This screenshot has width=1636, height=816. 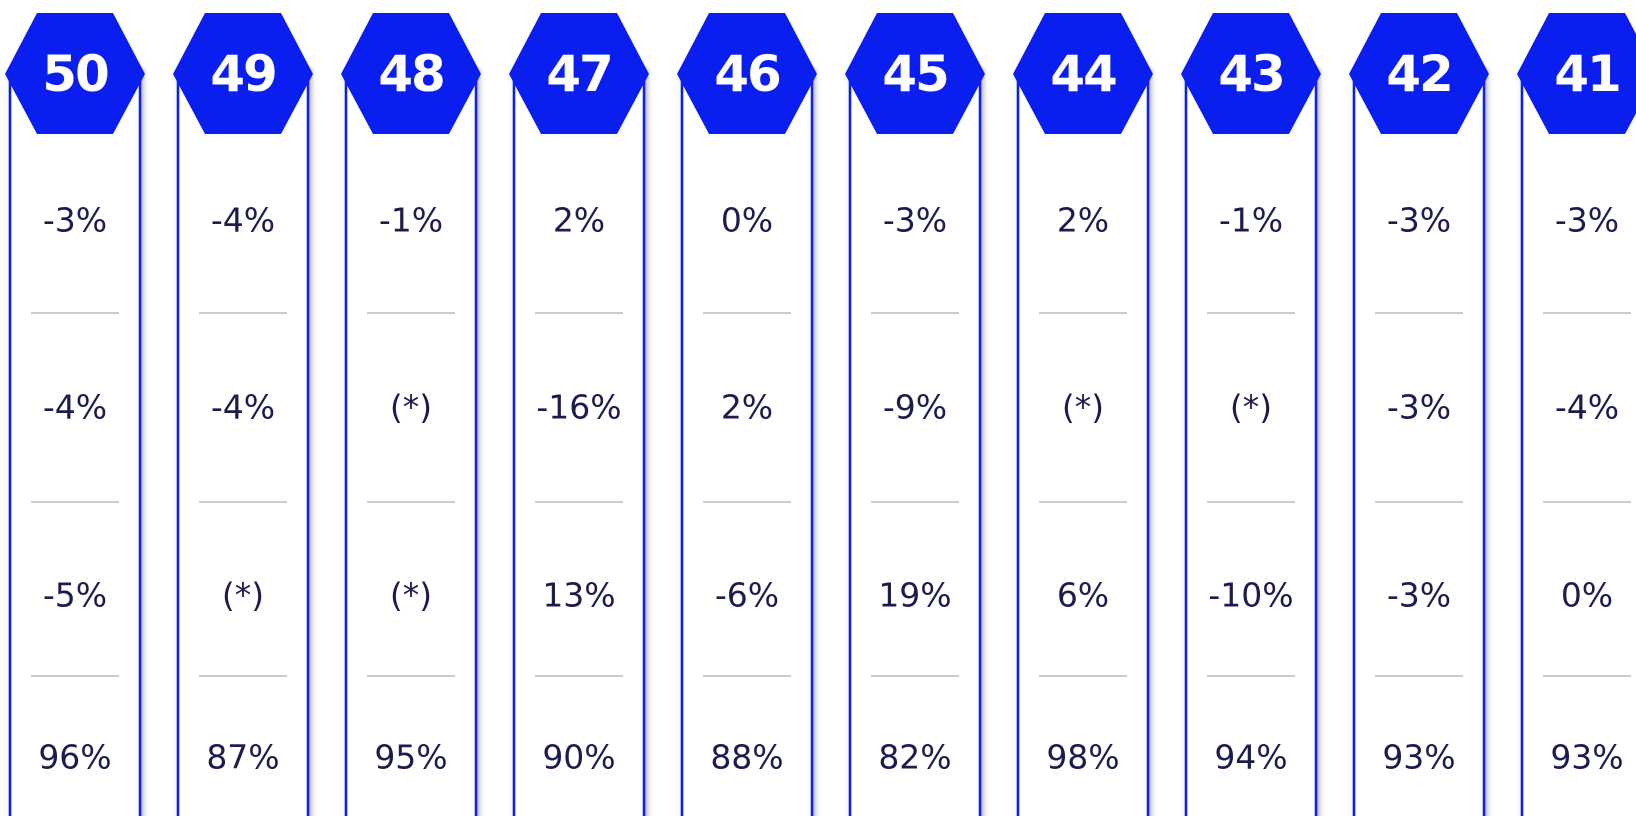 I want to click on cell-value: 19%, so click(x=914, y=595).